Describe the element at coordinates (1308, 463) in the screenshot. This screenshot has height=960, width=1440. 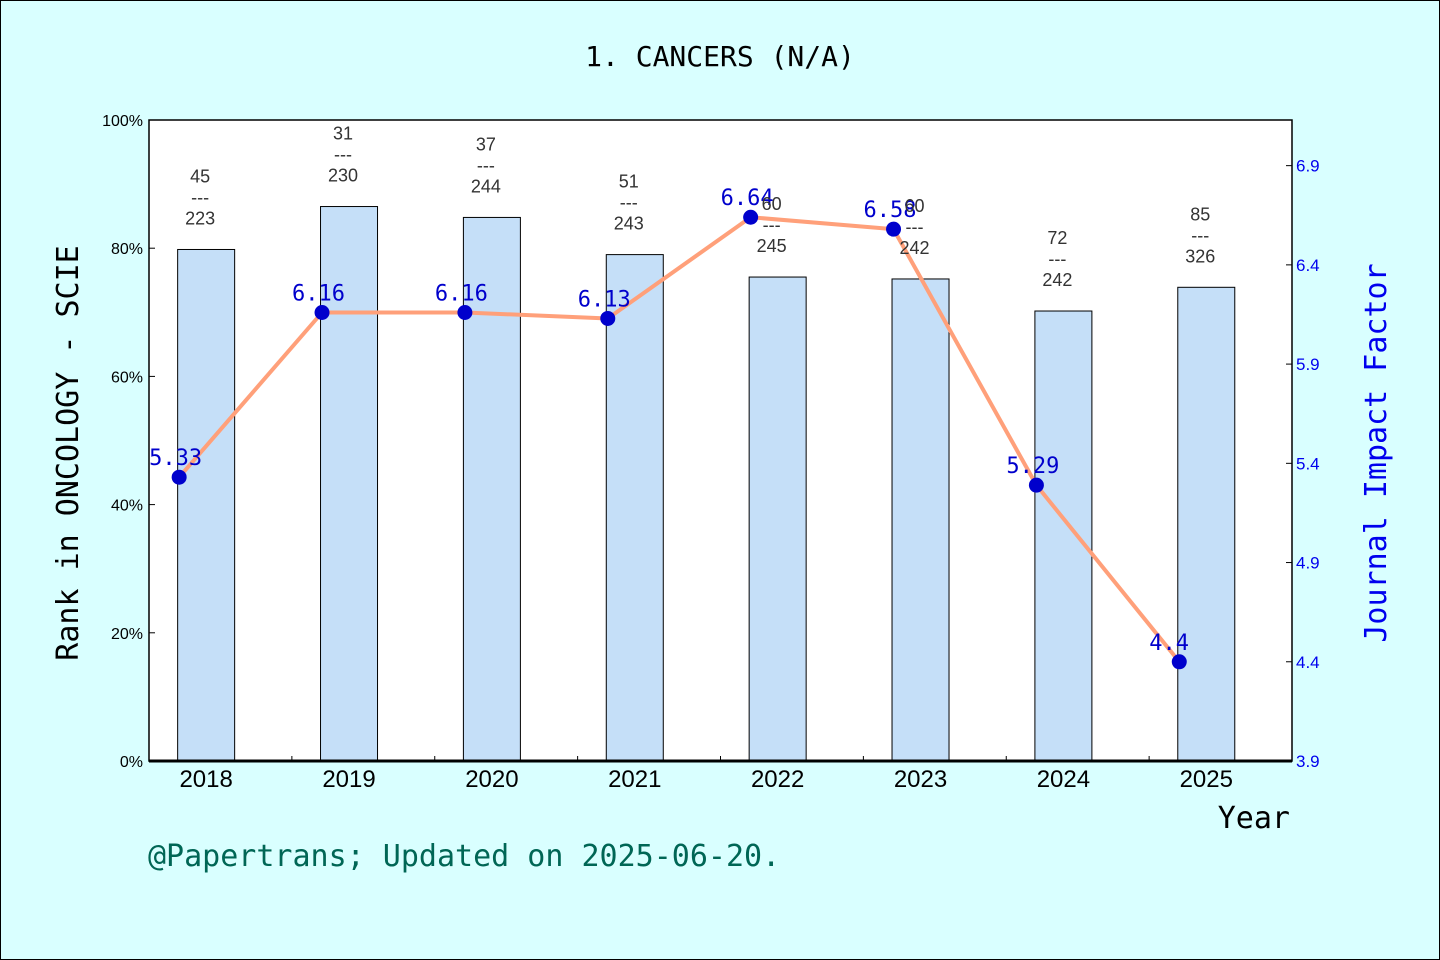
I see `y-right-tick-label: 5.4` at that location.